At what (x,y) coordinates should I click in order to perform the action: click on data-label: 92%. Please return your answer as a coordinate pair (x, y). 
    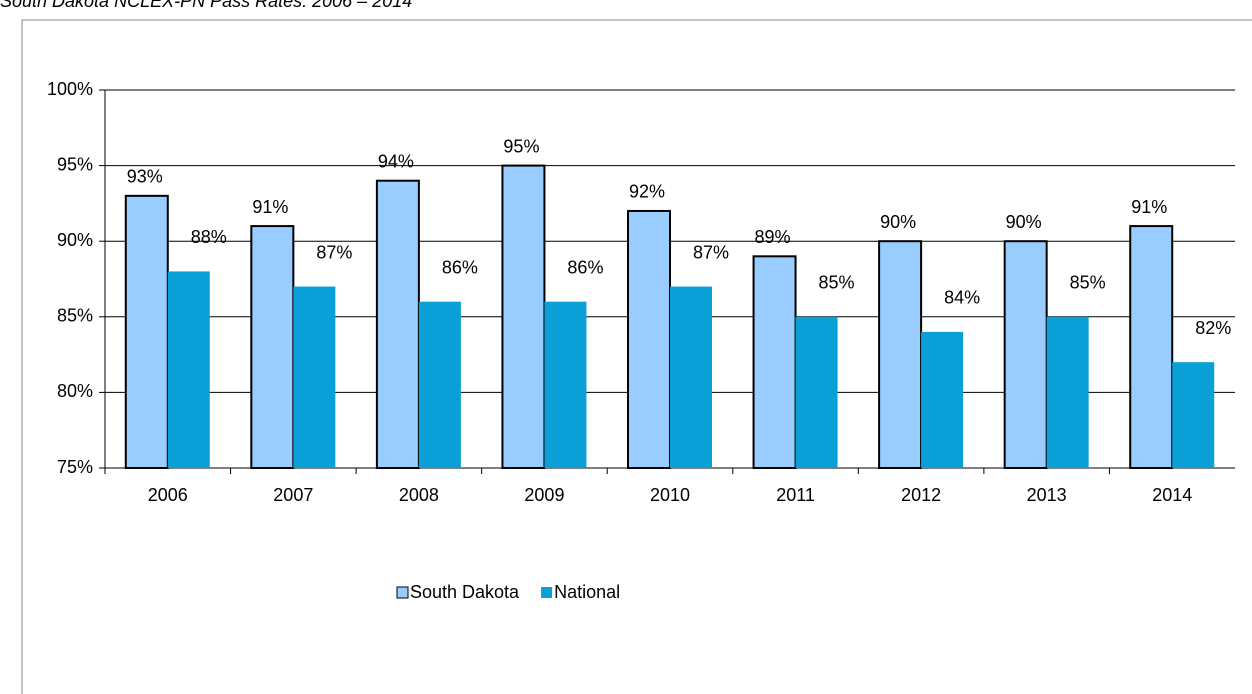
    Looking at the image, I should click on (647, 192).